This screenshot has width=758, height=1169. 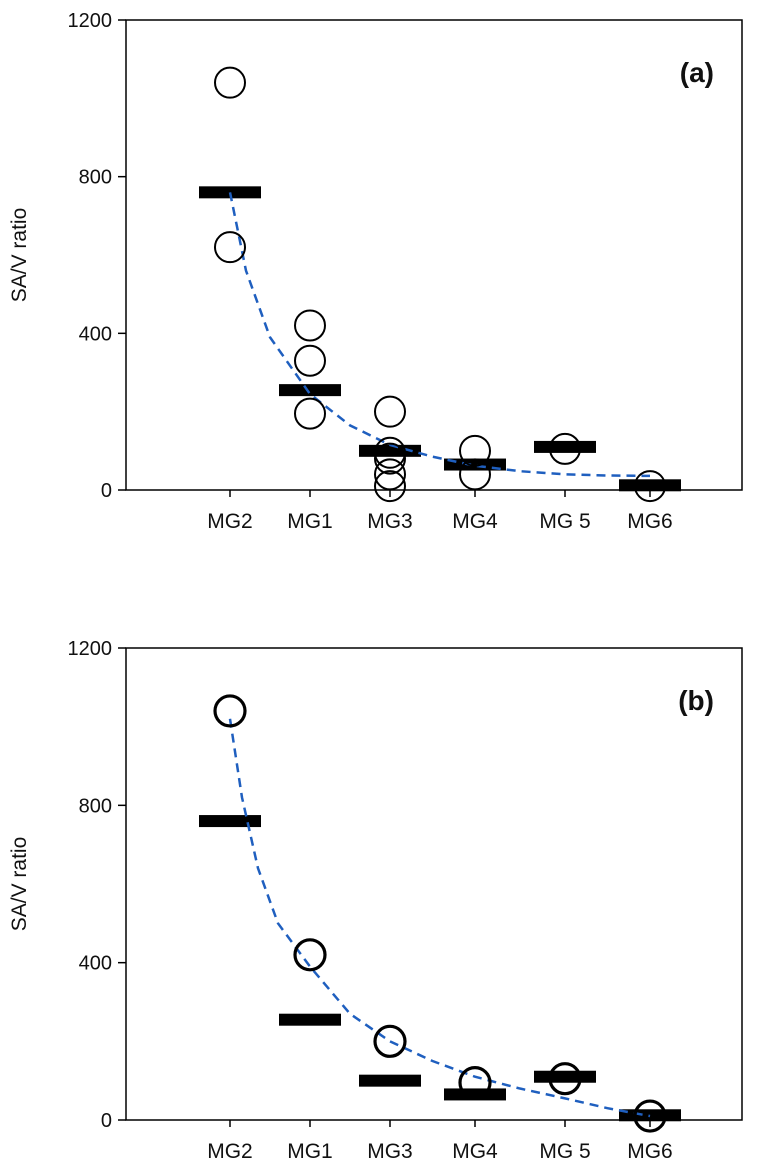 What do you see at coordinates (697, 72) in the screenshot?
I see `panel-label: (a)` at bounding box center [697, 72].